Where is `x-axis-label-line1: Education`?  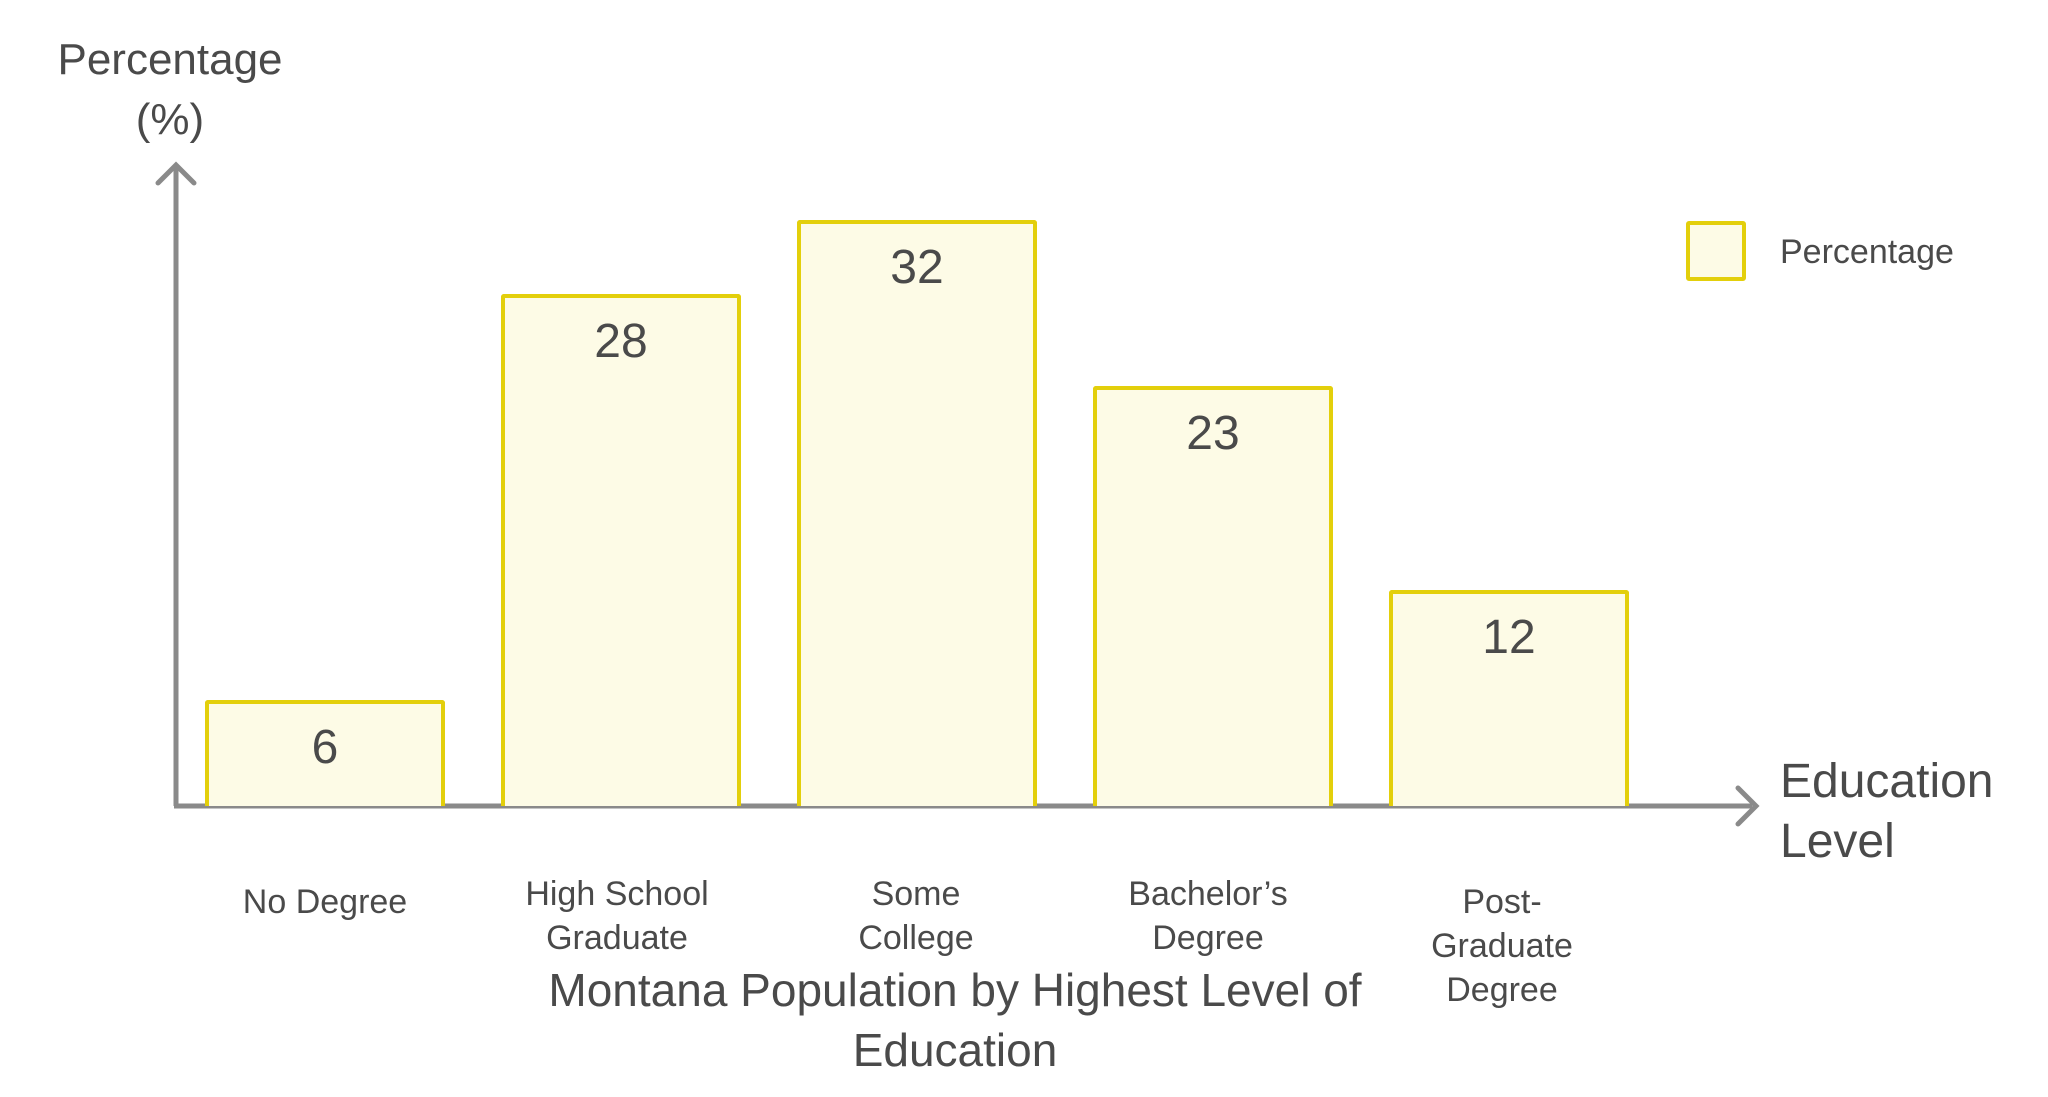
x-axis-label-line1: Education is located at coordinates (1887, 781).